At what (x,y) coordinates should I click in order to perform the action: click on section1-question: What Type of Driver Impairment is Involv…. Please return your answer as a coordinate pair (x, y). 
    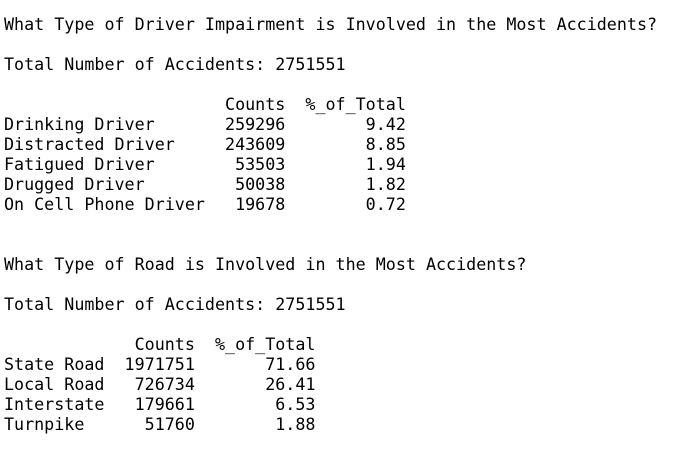
    Looking at the image, I should click on (331, 24).